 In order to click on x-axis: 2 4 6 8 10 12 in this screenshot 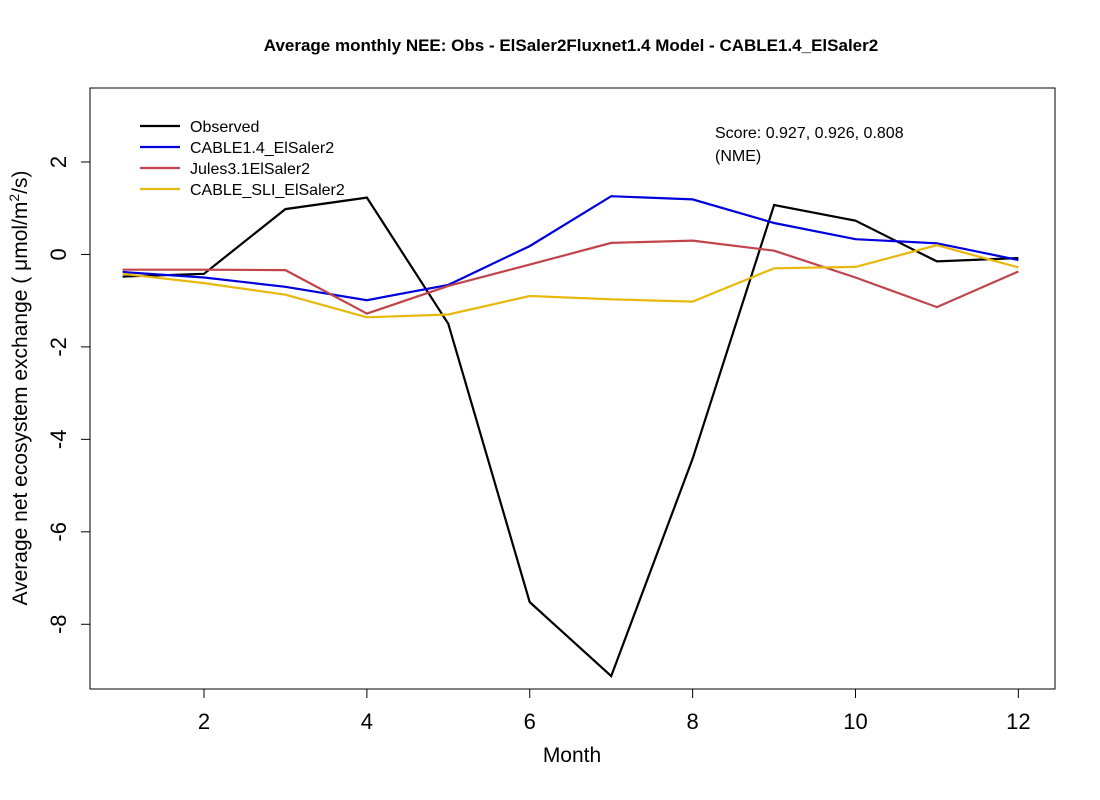, I will do `click(614, 711)`.